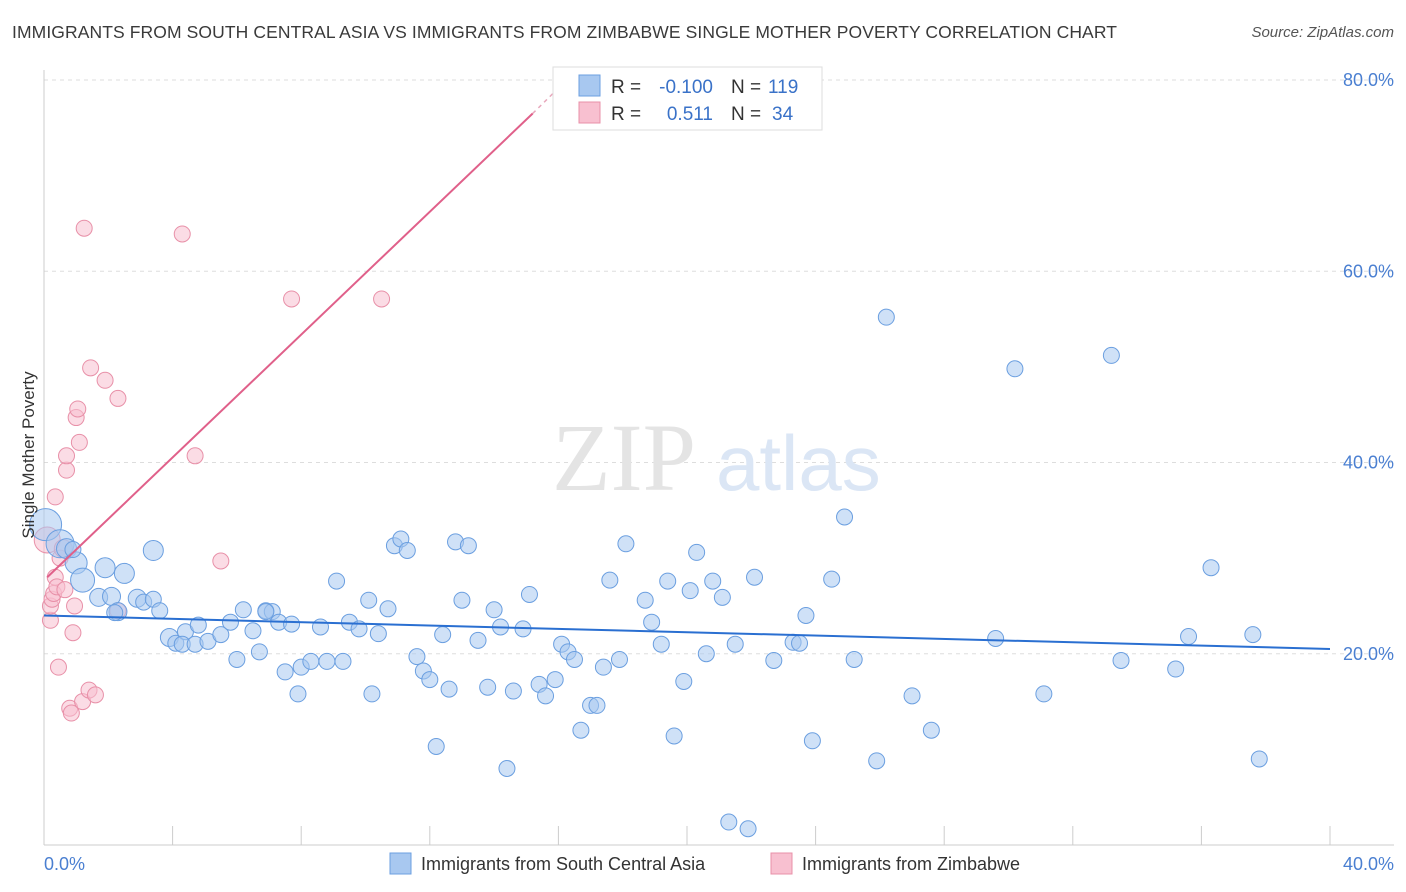 This screenshot has height=892, width=1406. What do you see at coordinates (911, 864) in the screenshot?
I see `series-legend-label-zimbabwe: Immigrants from Zimbabwe` at bounding box center [911, 864].